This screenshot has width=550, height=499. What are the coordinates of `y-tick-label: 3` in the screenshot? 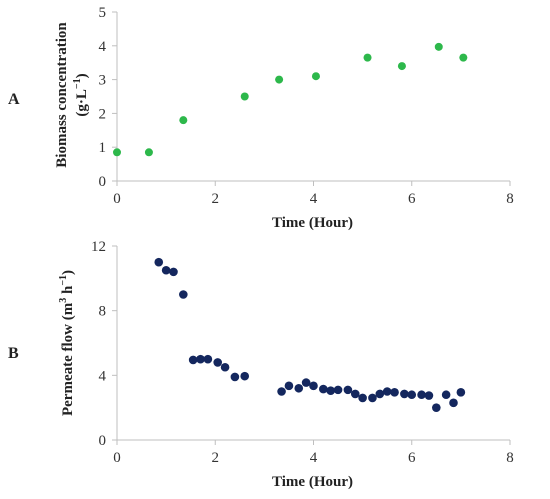 It's located at (103, 81).